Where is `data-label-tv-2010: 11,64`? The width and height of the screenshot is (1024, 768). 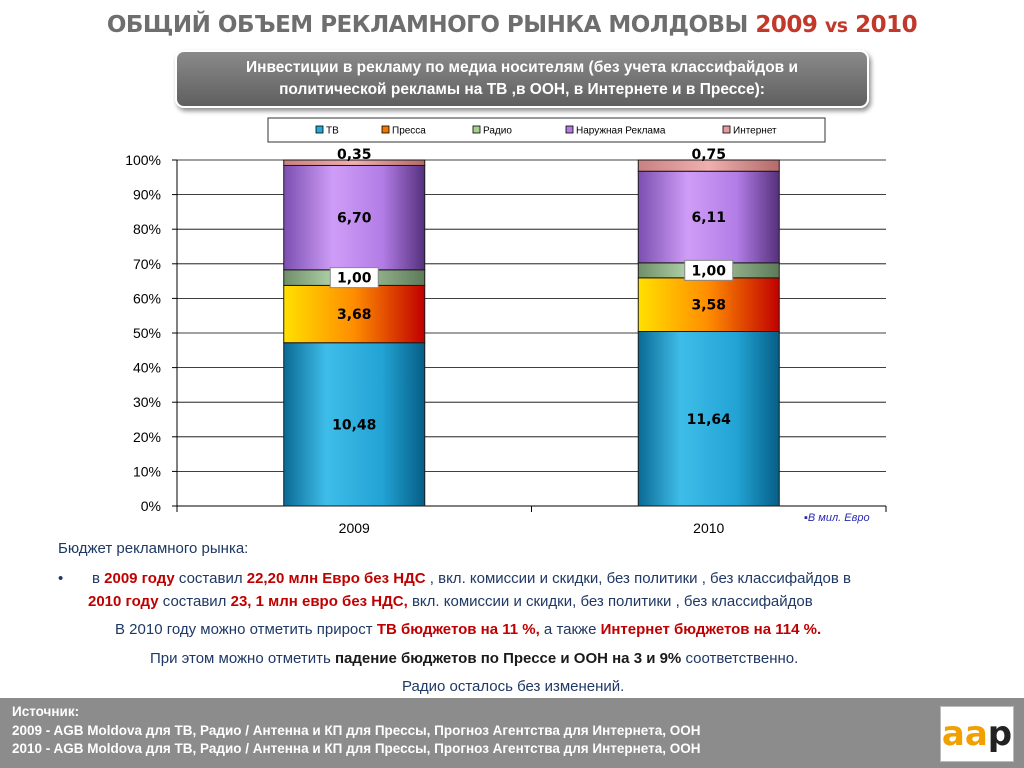
data-label-tv-2010: 11,64 is located at coordinates (709, 420).